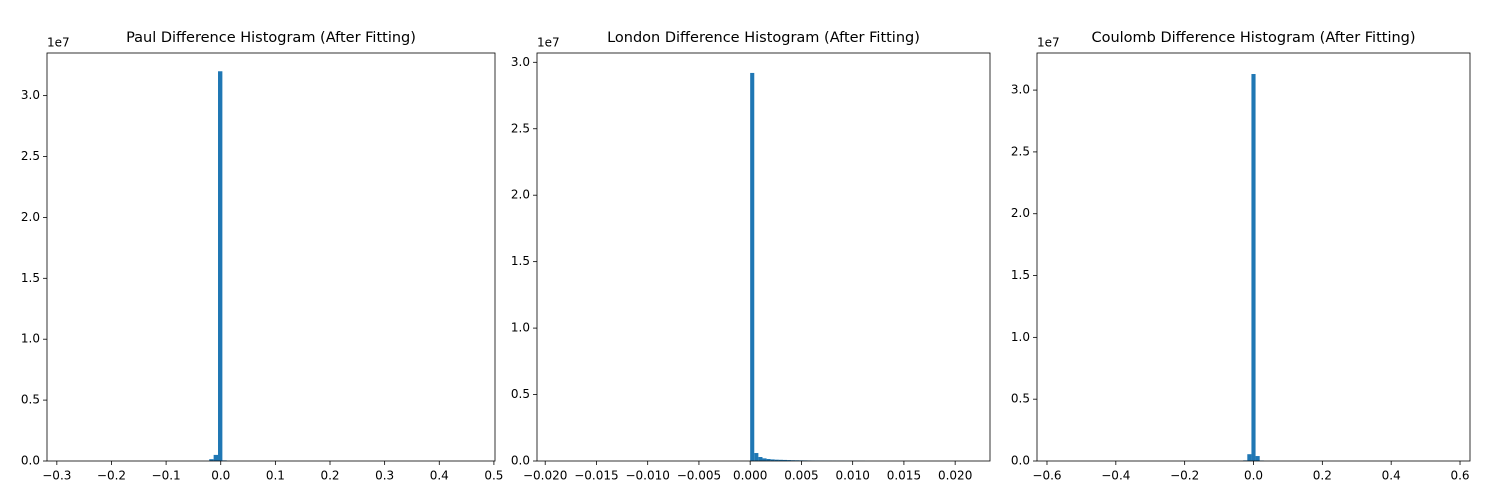  I want to click on x-tick-label: 0.000, so click(750, 476).